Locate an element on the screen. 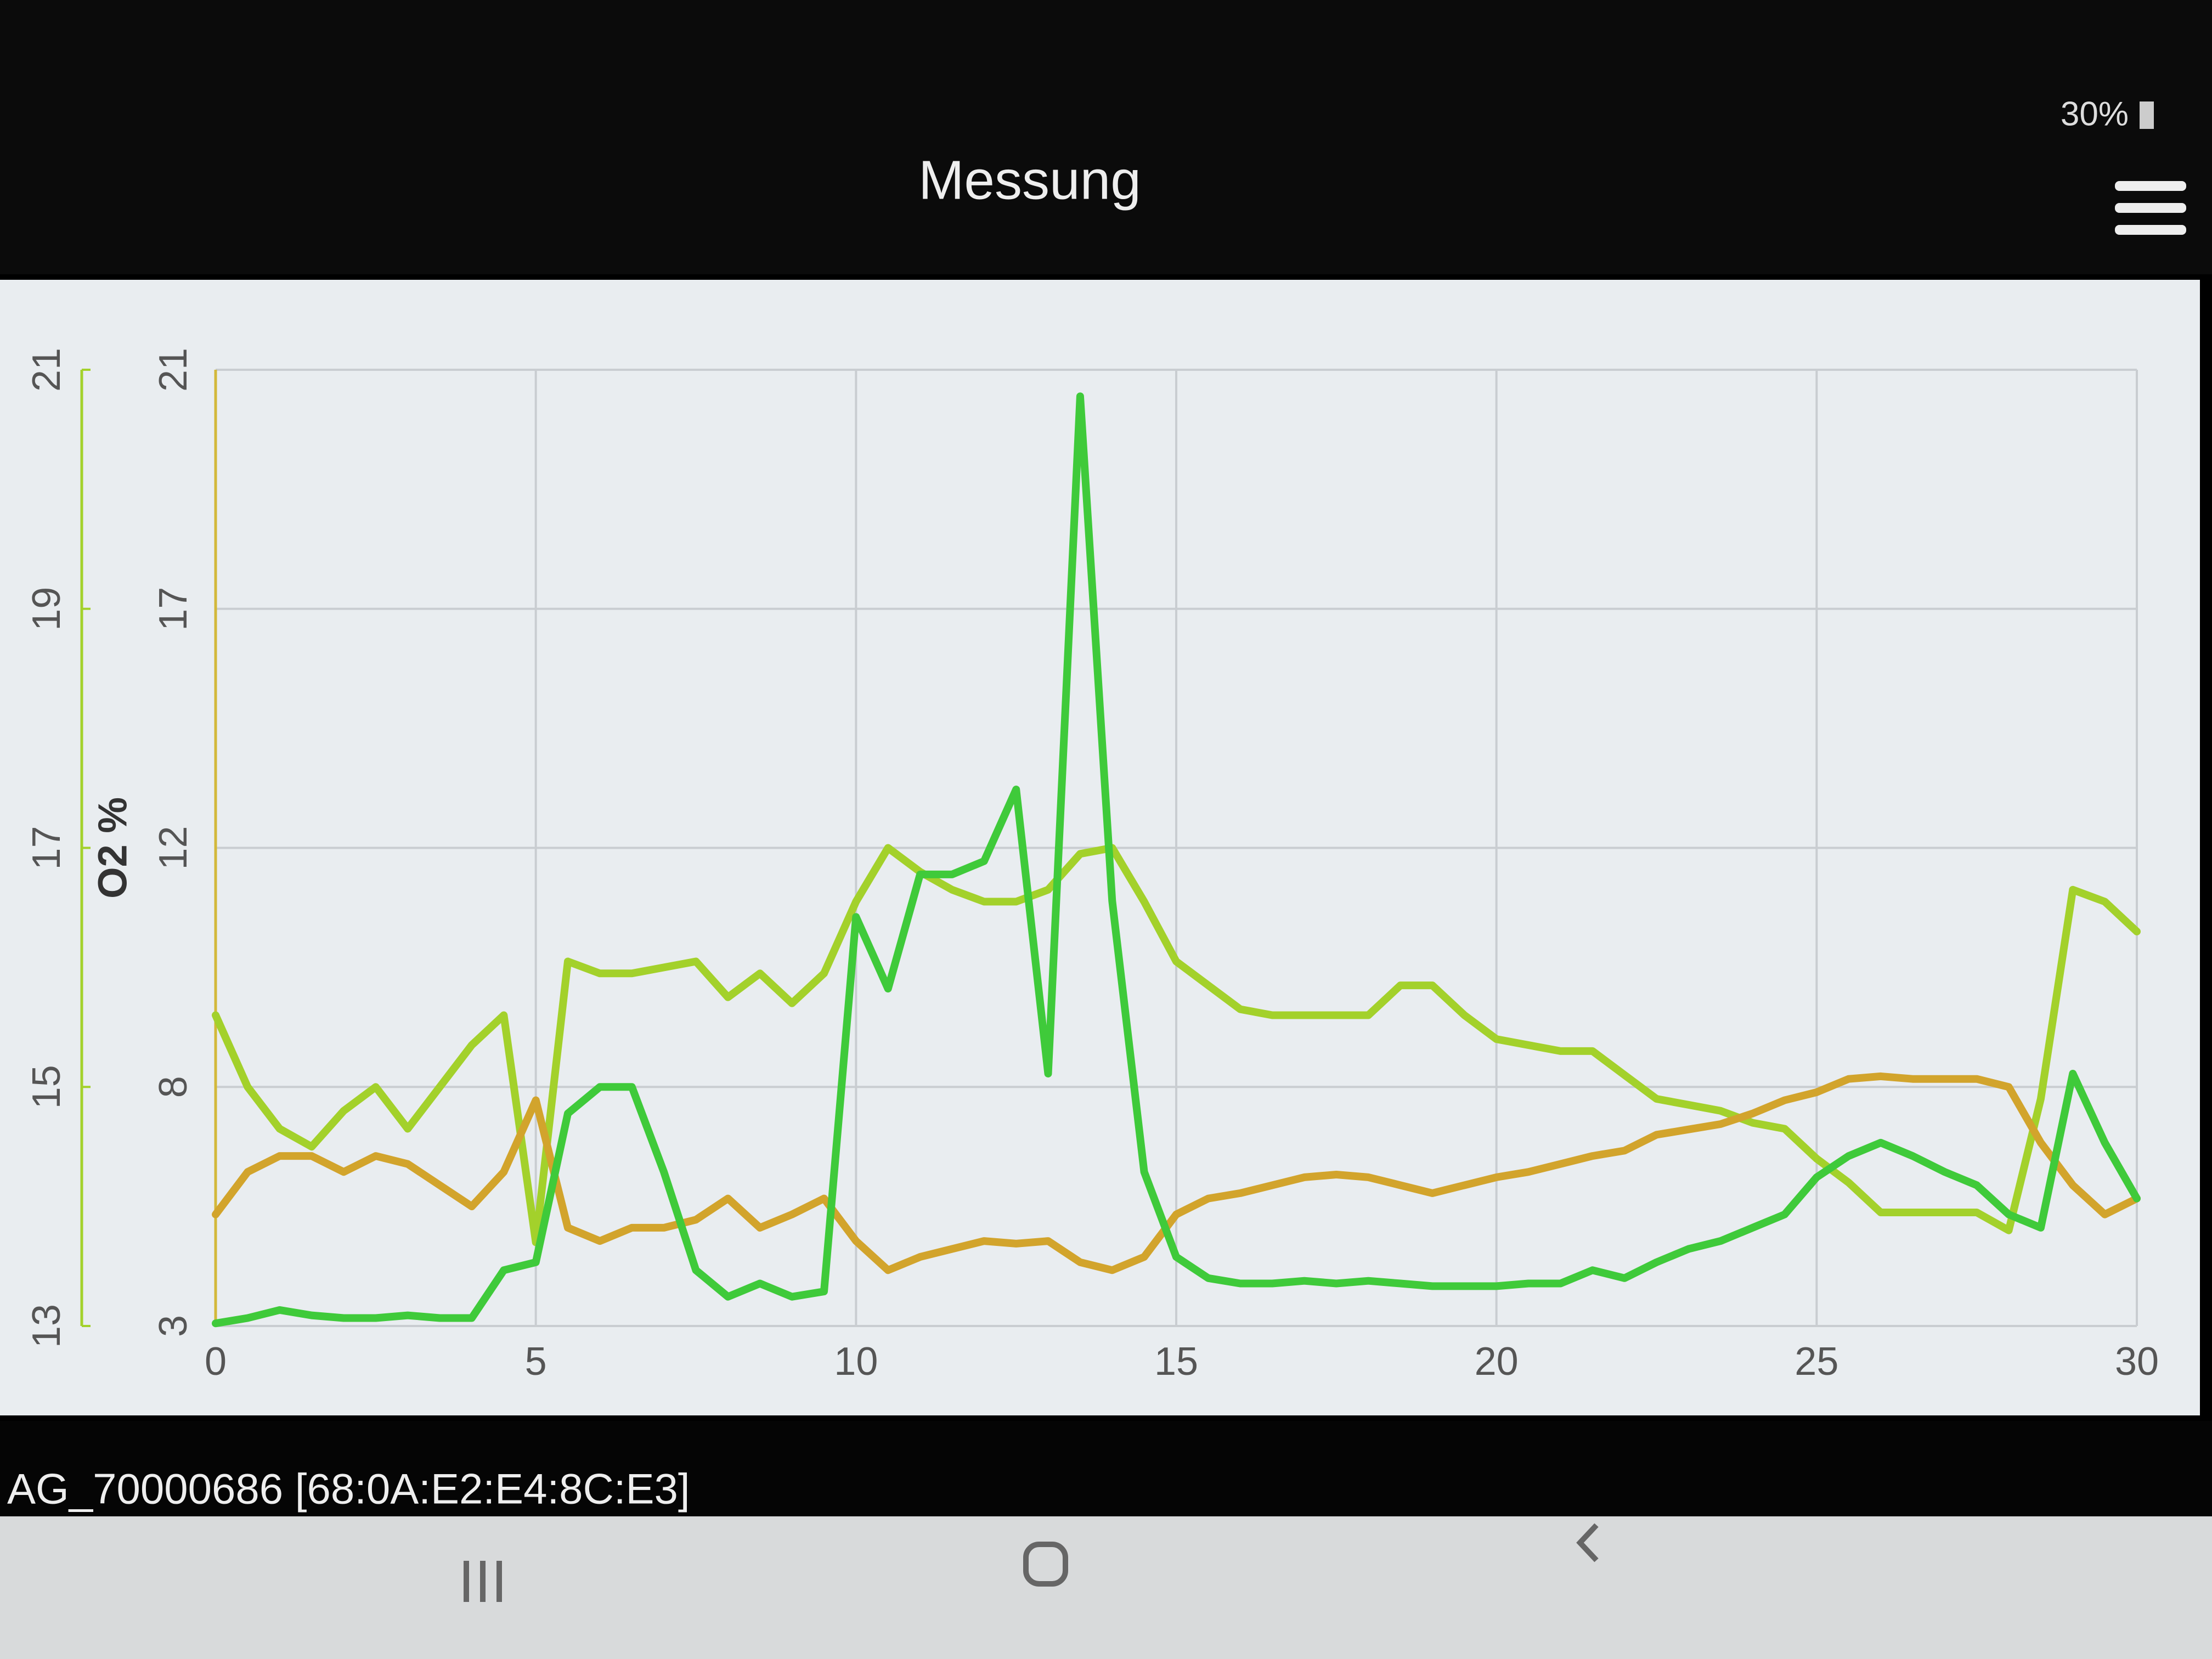 The width and height of the screenshot is (2212, 1659). y2-tick-label: 15 is located at coordinates (47, 1087).